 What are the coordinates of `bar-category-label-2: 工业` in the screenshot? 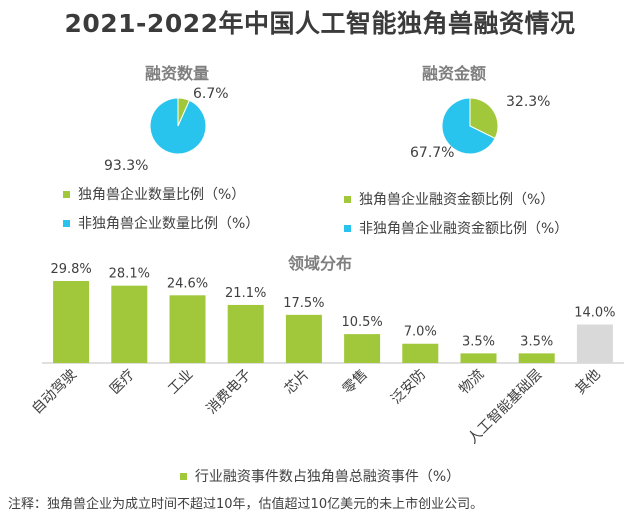 It's located at (180, 382).